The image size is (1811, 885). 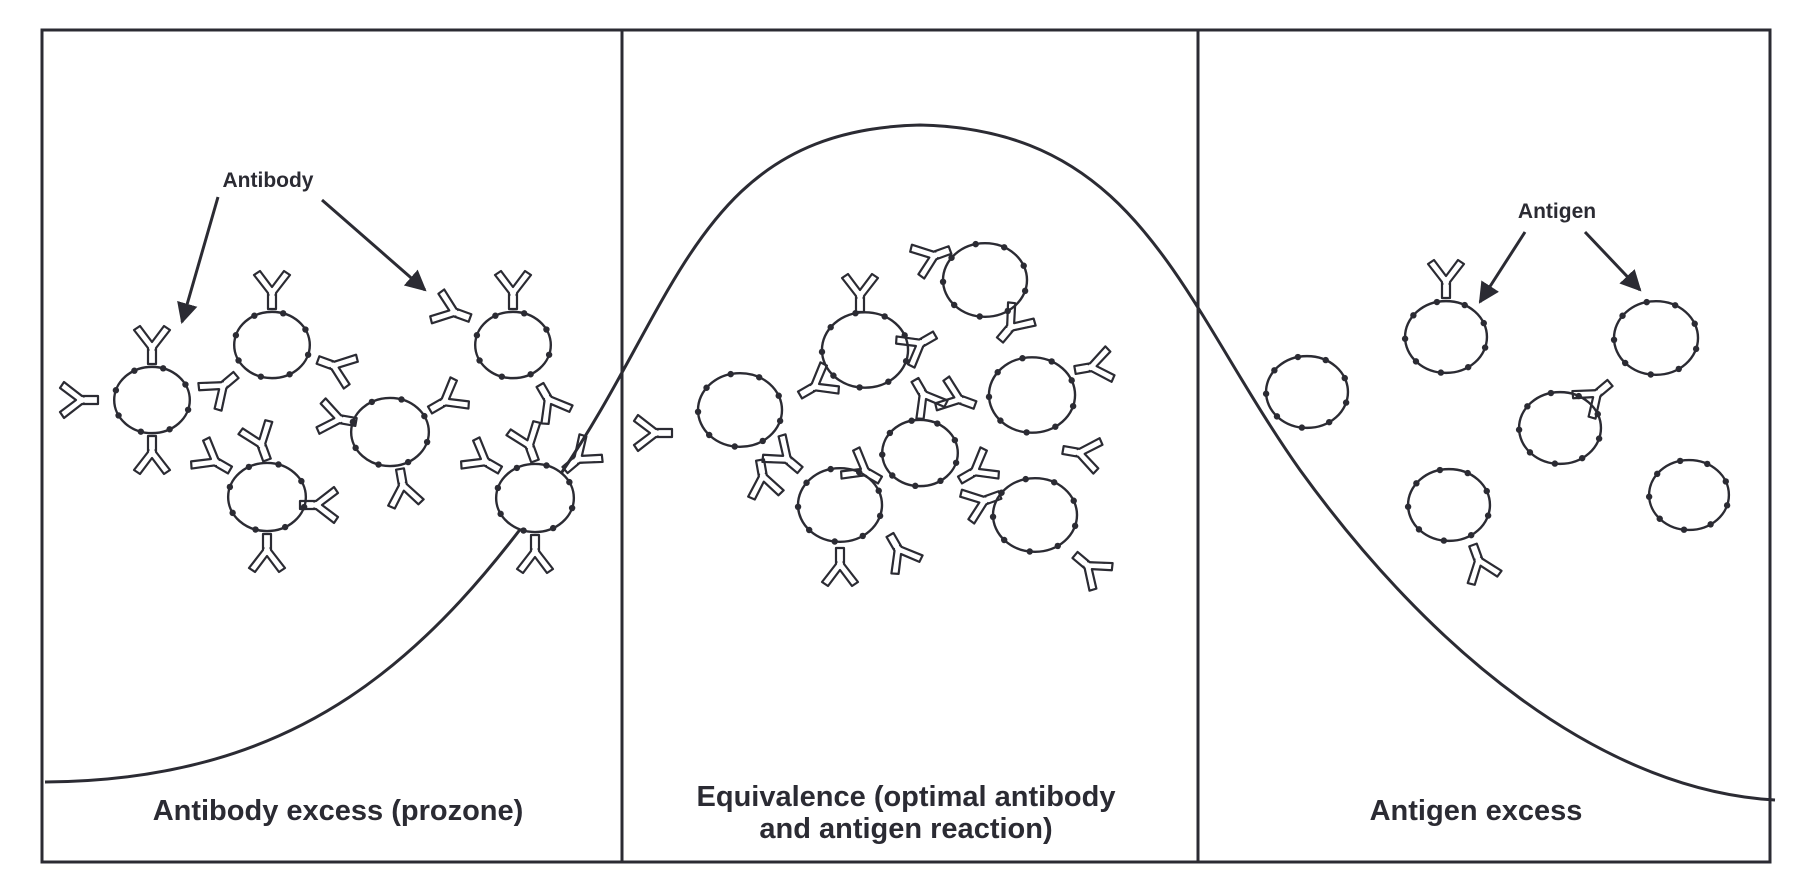 I want to click on antibody-excess-complexes, so click(x=333, y=422).